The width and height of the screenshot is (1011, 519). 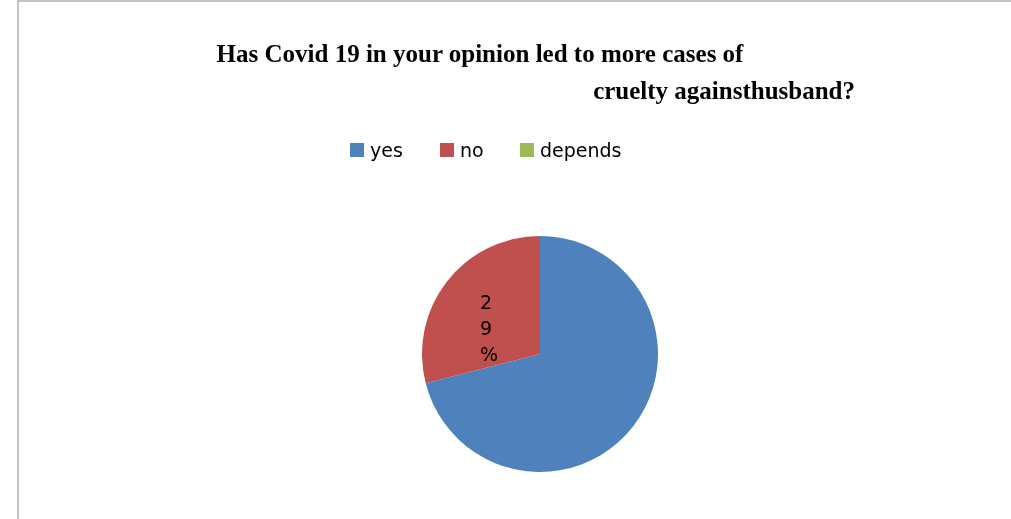 I want to click on data-label: 29%, so click(x=489, y=328).